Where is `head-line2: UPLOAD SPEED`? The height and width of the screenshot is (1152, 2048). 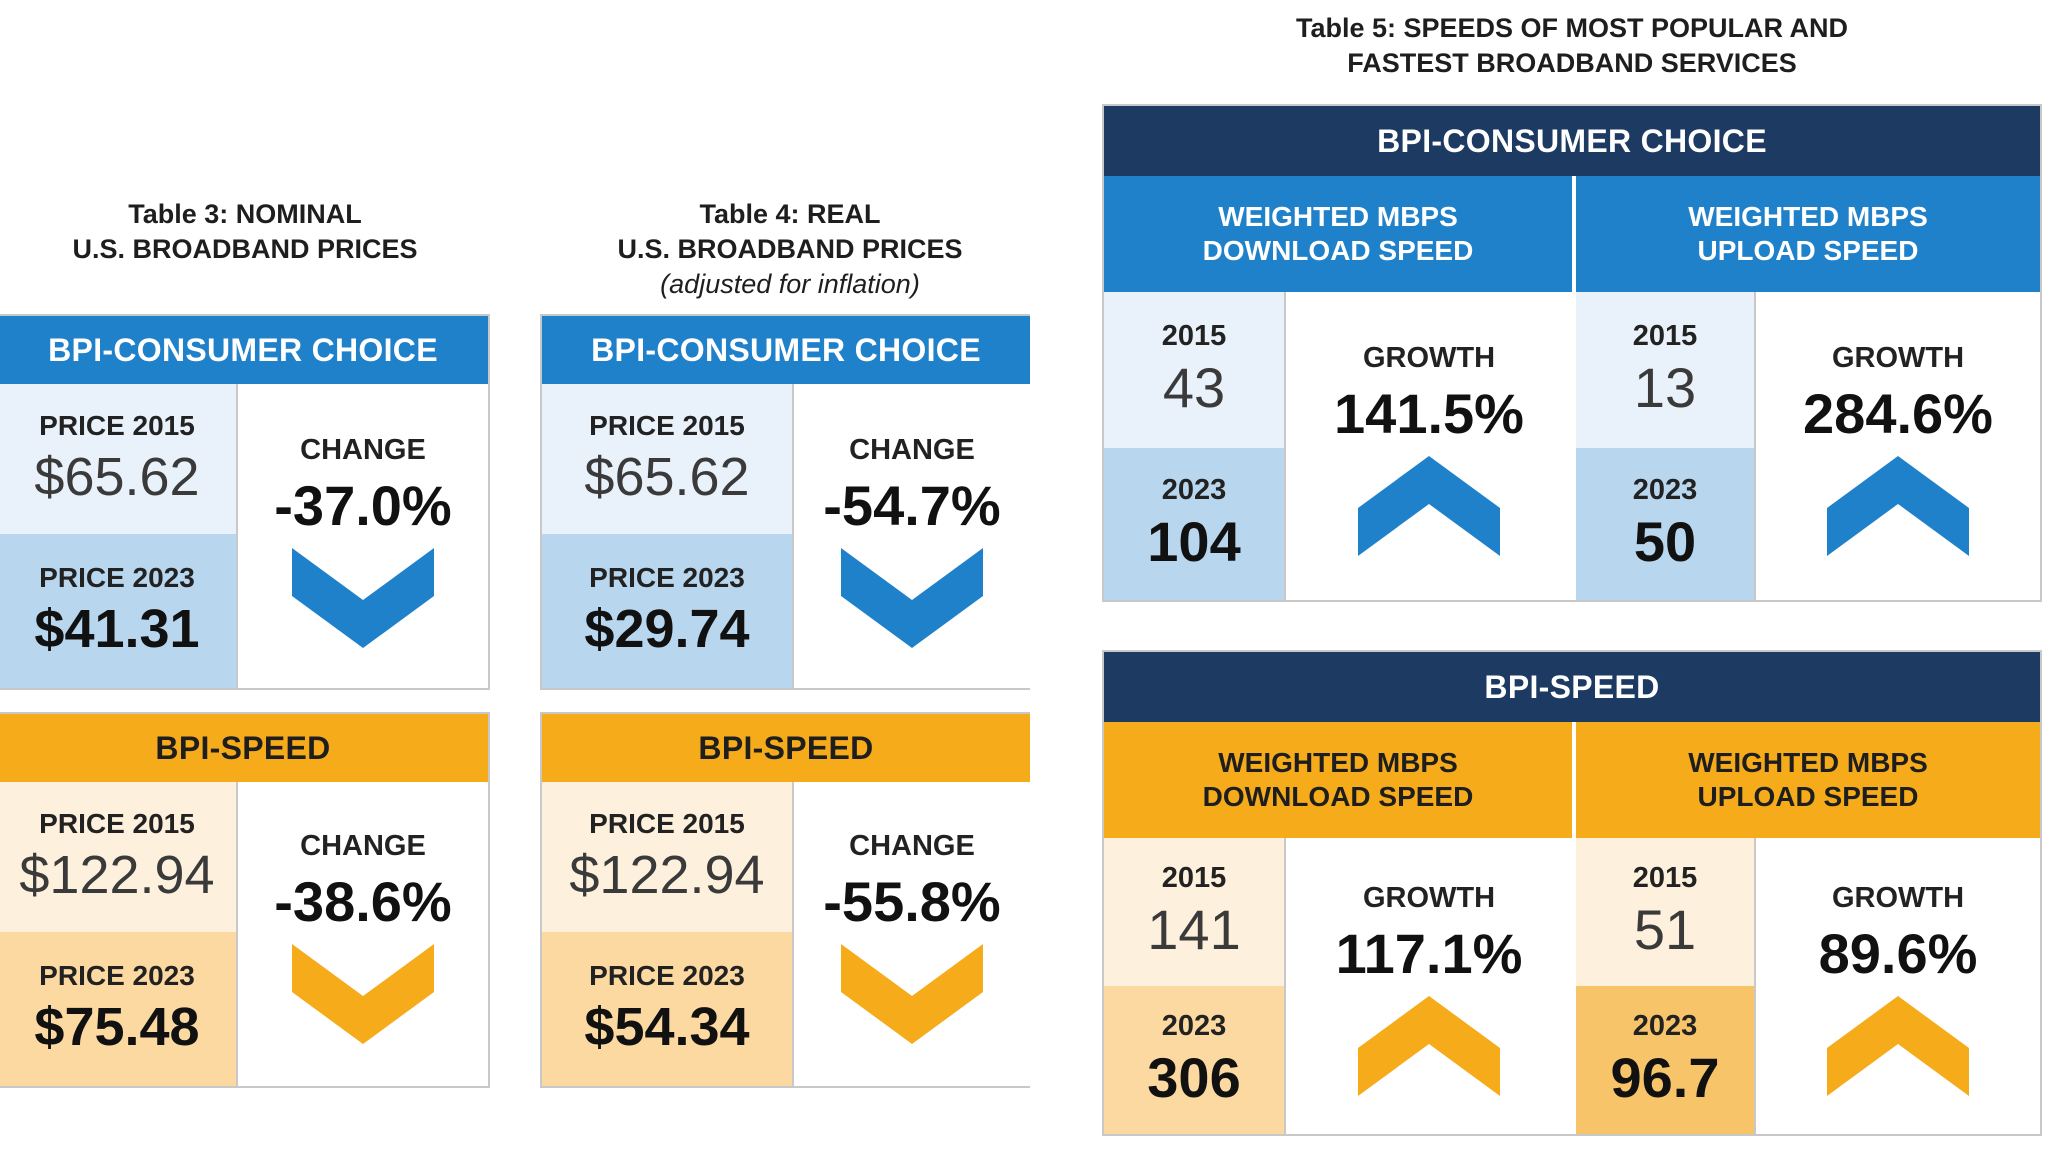
head-line2: UPLOAD SPEED is located at coordinates (1808, 250).